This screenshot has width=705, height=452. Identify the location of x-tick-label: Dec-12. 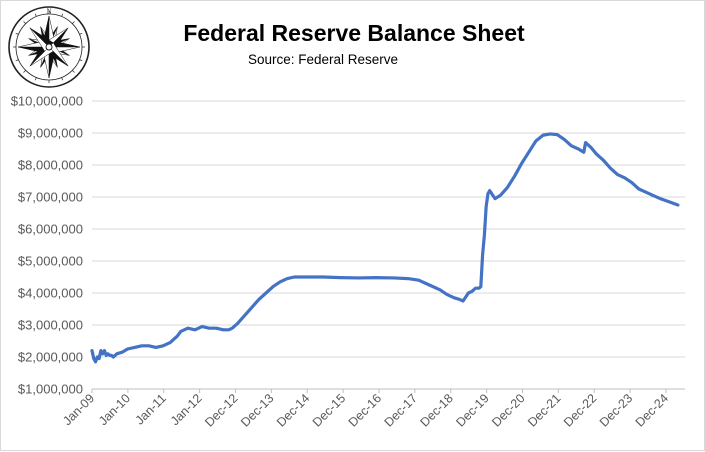
(221, 410).